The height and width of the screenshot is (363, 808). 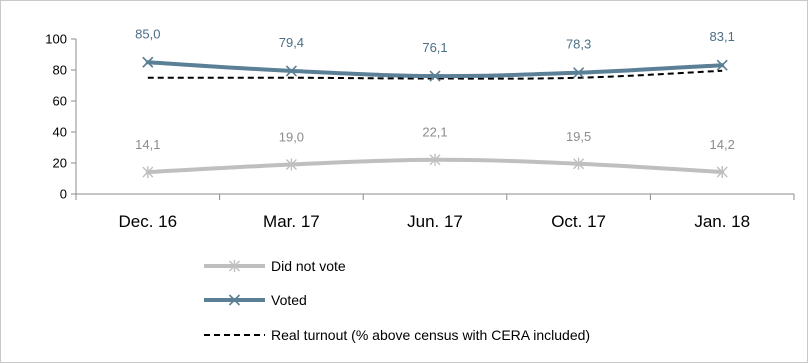 What do you see at coordinates (60, 132) in the screenshot?
I see `y-tick-label: 40` at bounding box center [60, 132].